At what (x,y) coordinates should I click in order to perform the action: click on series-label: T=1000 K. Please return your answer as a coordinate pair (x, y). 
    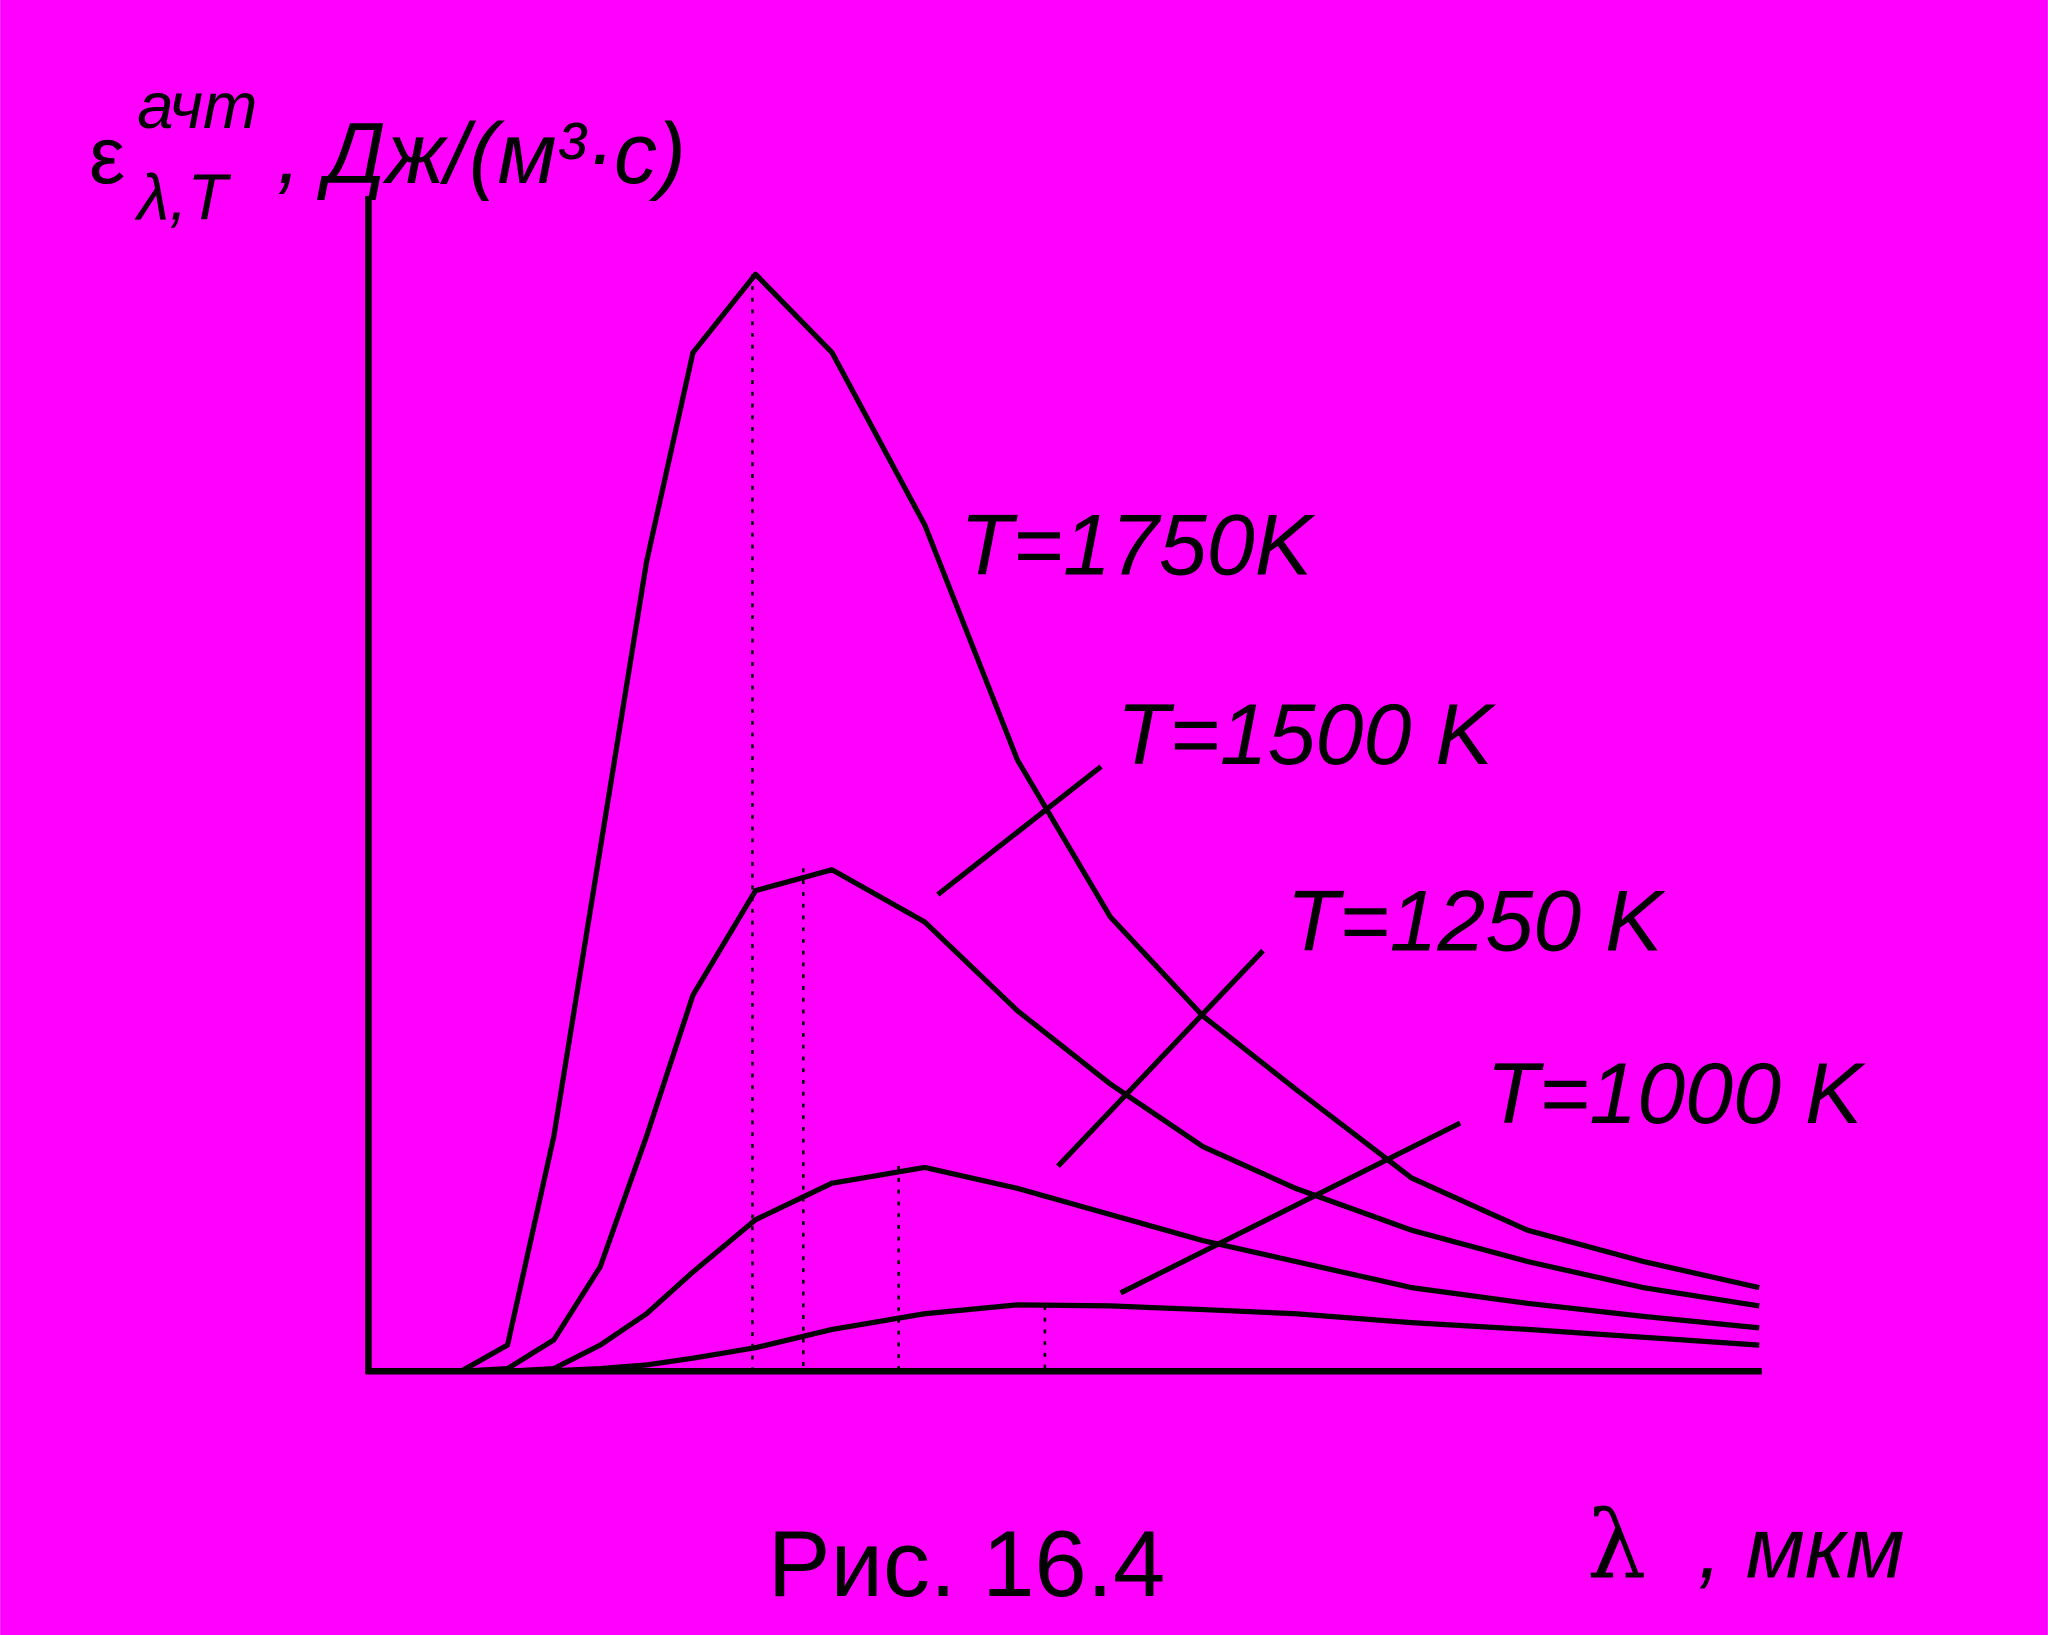
    Looking at the image, I should click on (1676, 1094).